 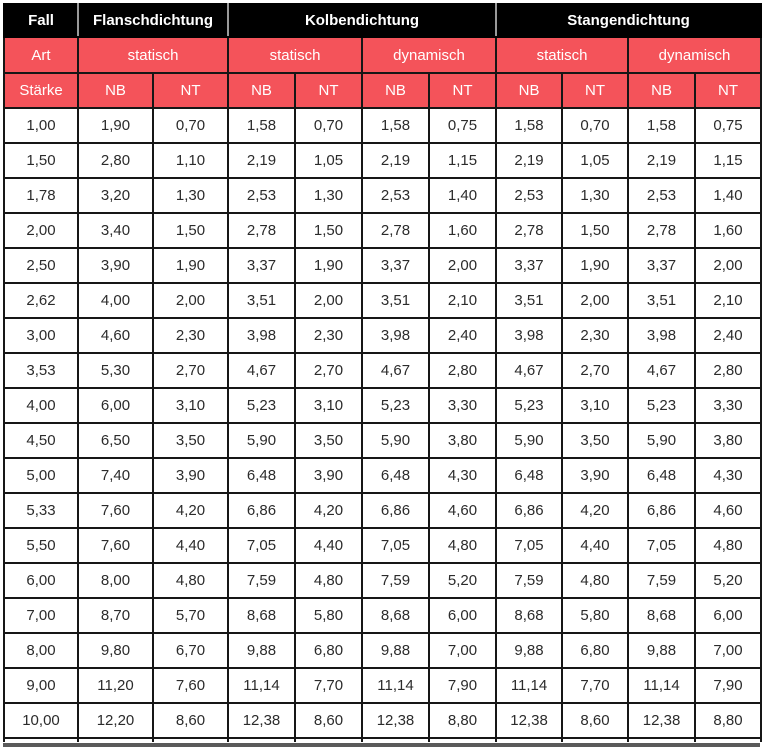 What do you see at coordinates (728, 685) in the screenshot?
I see `value-cell: 7,90` at bounding box center [728, 685].